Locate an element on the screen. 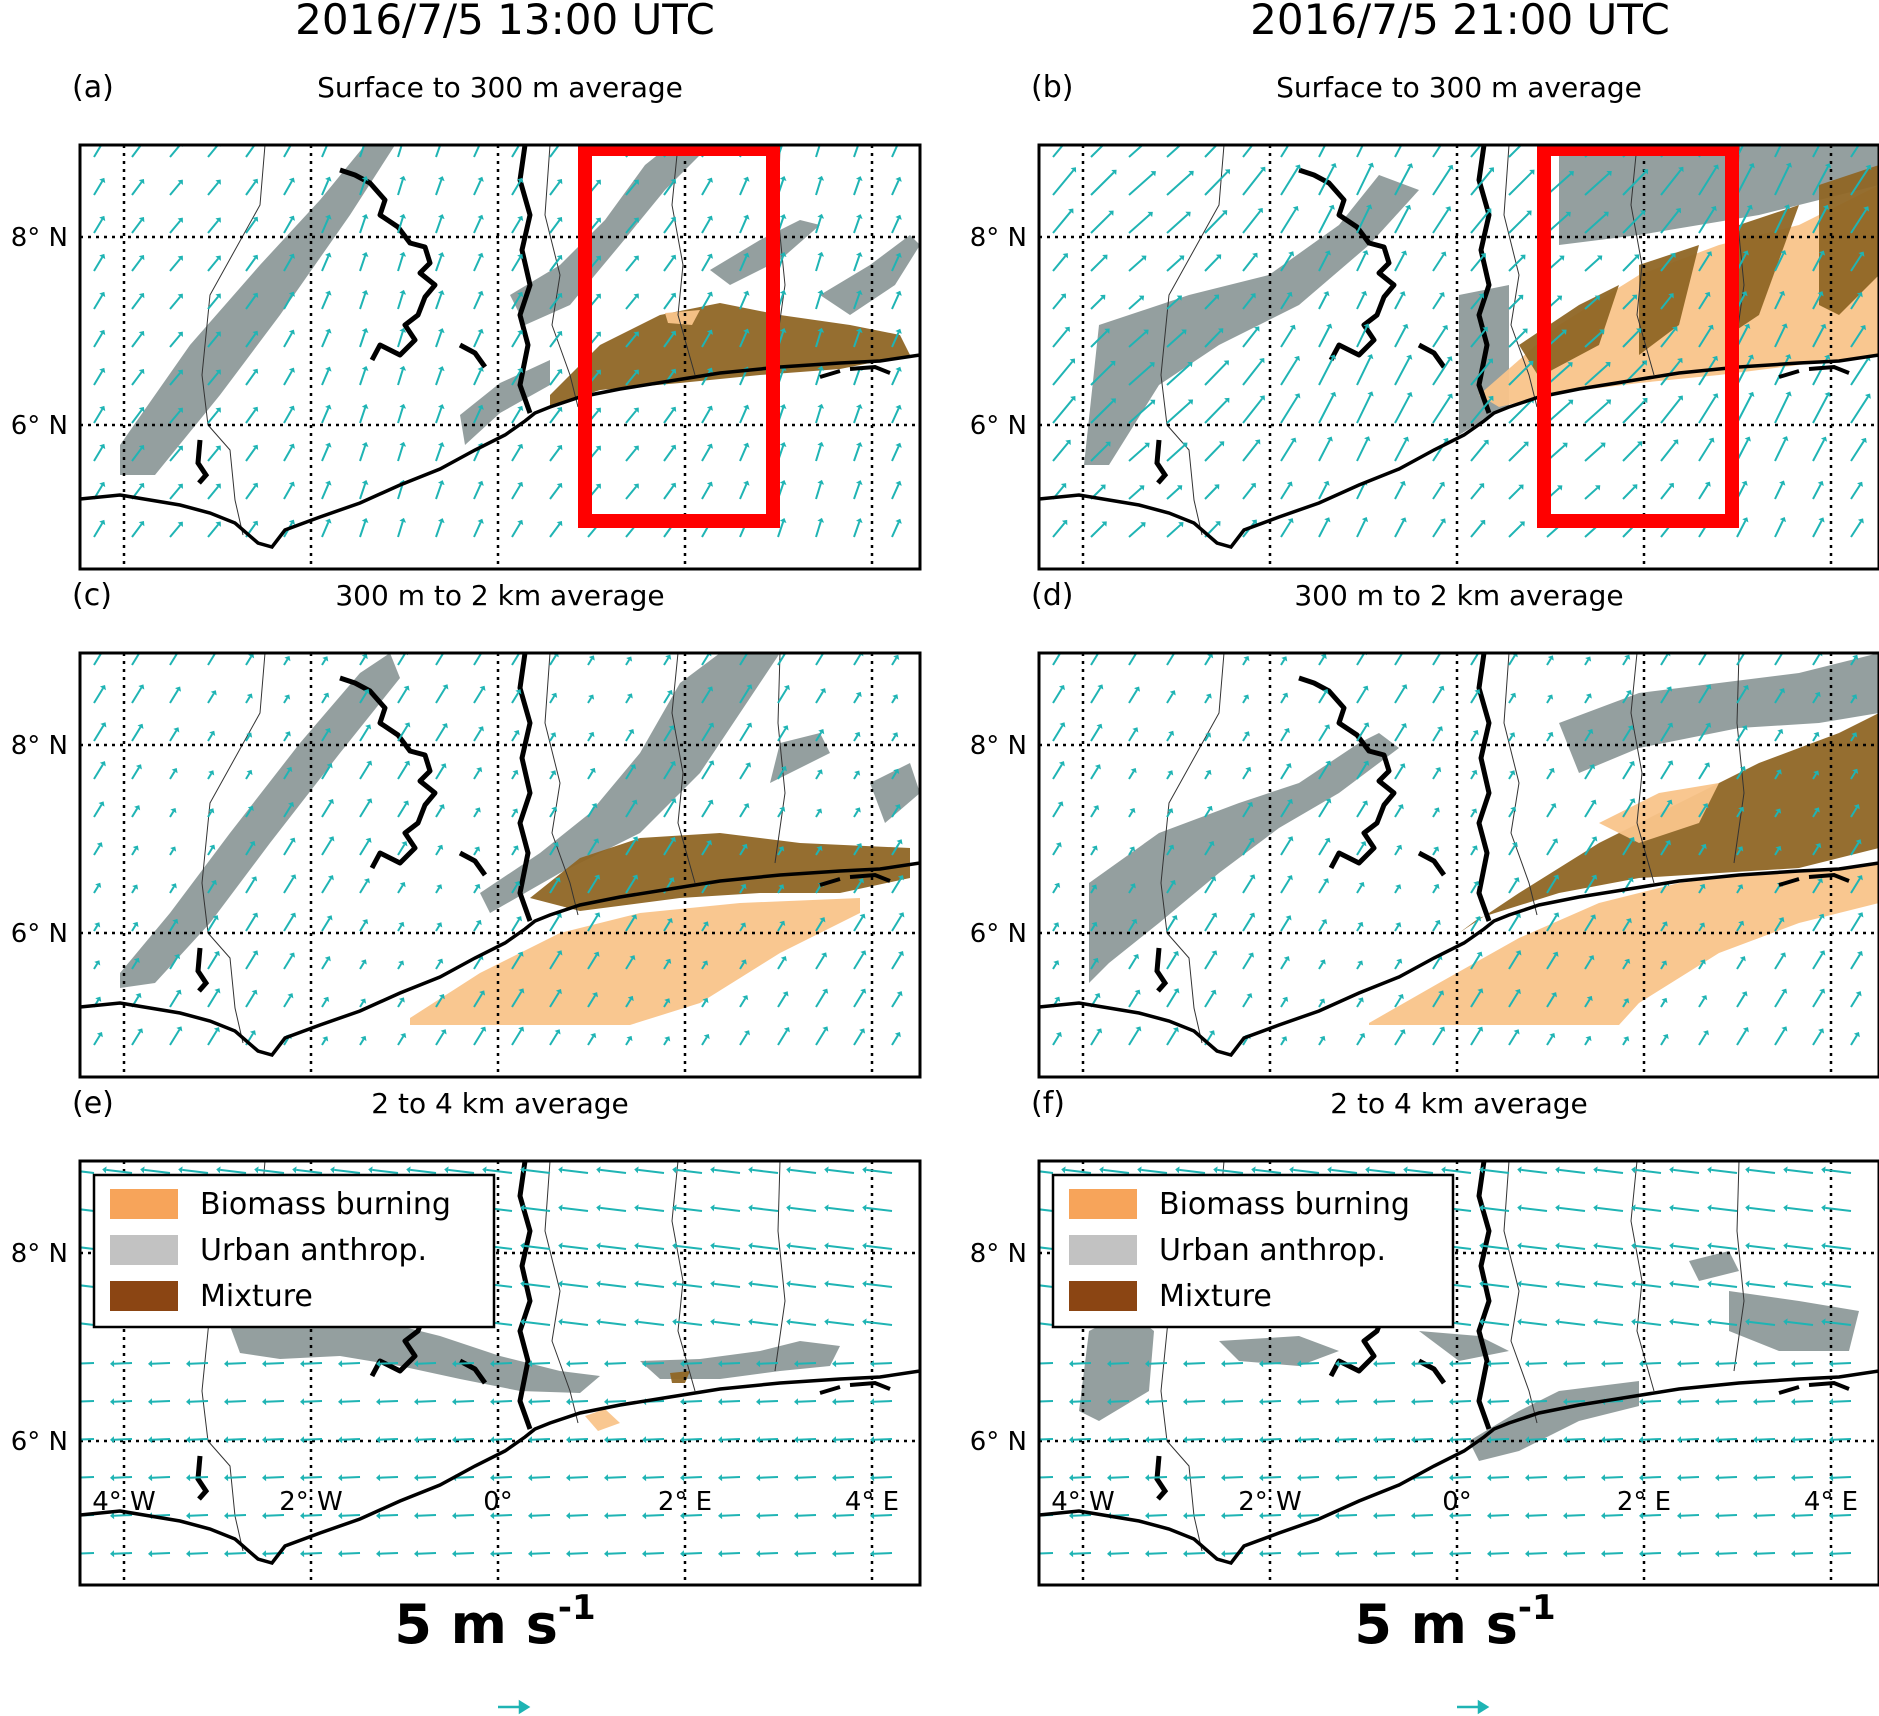 The image size is (1879, 1716). biomass-plume is located at coordinates (635, 961).